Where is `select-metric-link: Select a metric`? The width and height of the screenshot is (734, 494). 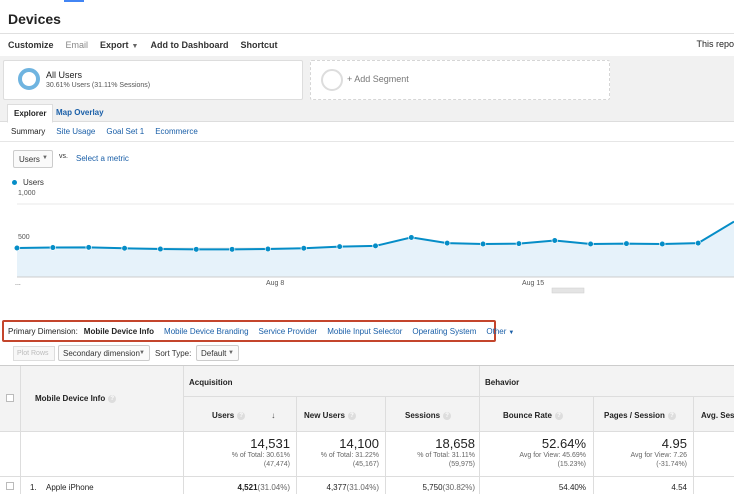 select-metric-link: Select a metric is located at coordinates (102, 158).